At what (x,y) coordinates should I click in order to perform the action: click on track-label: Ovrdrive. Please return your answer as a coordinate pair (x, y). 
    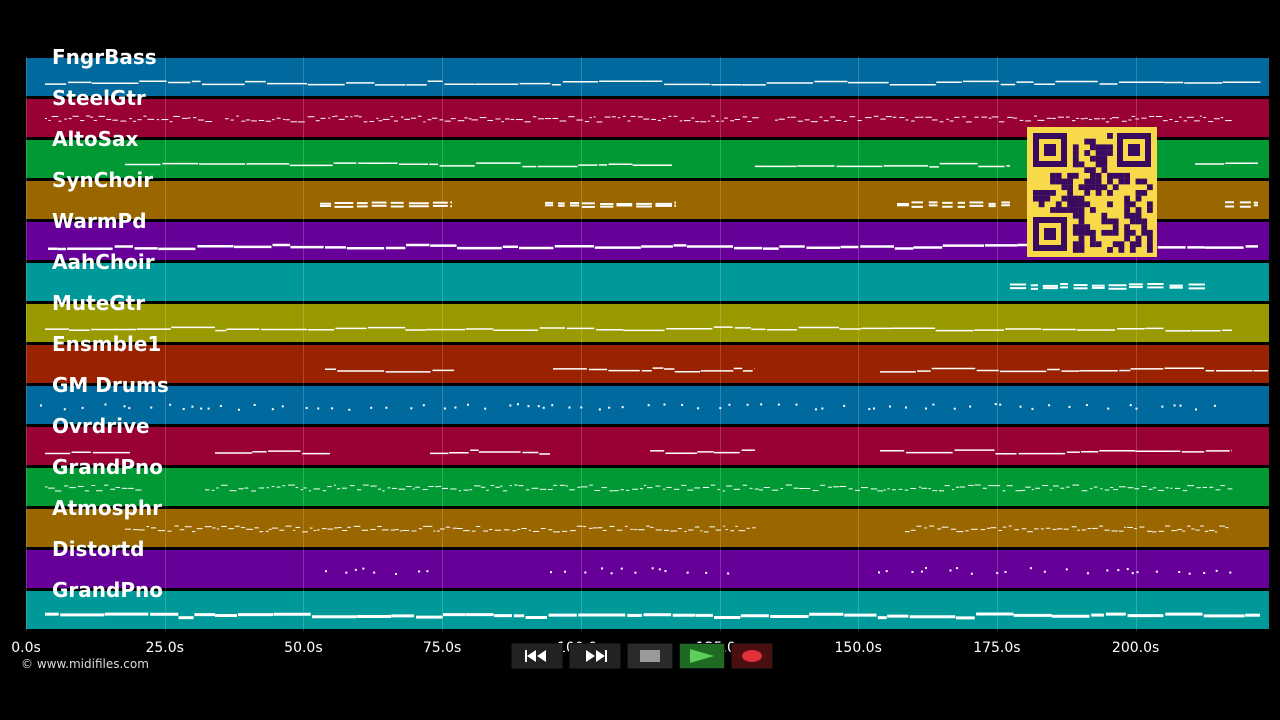
    Looking at the image, I should click on (101, 426).